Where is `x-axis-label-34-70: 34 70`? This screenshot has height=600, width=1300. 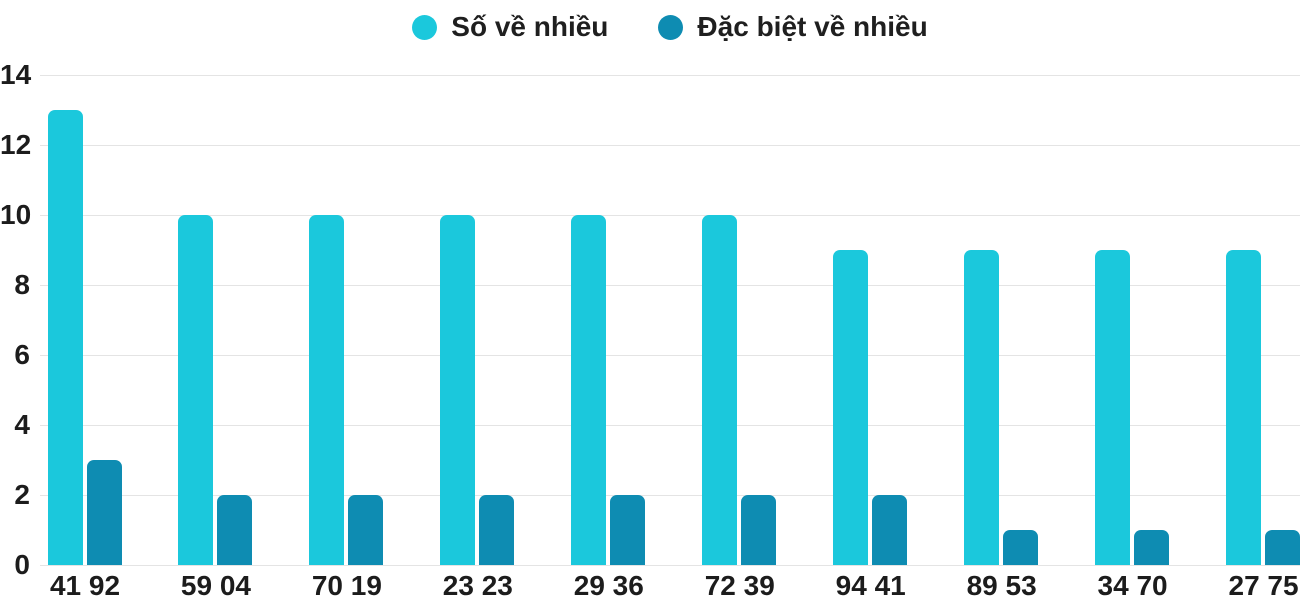 x-axis-label-34-70: 34 70 is located at coordinates (1132, 585).